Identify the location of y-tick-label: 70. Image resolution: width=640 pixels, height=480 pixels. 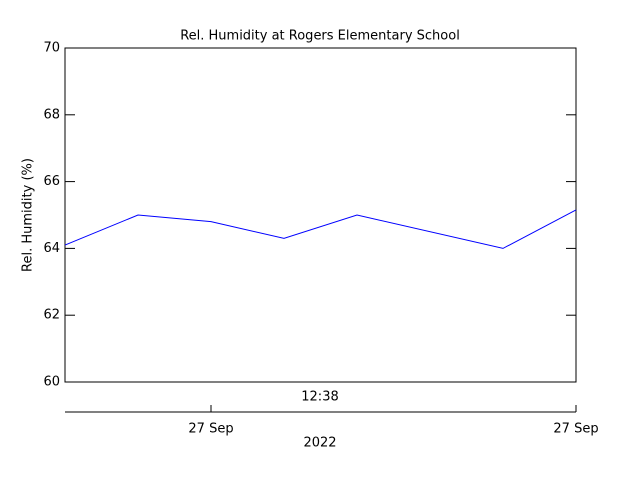
(51, 48).